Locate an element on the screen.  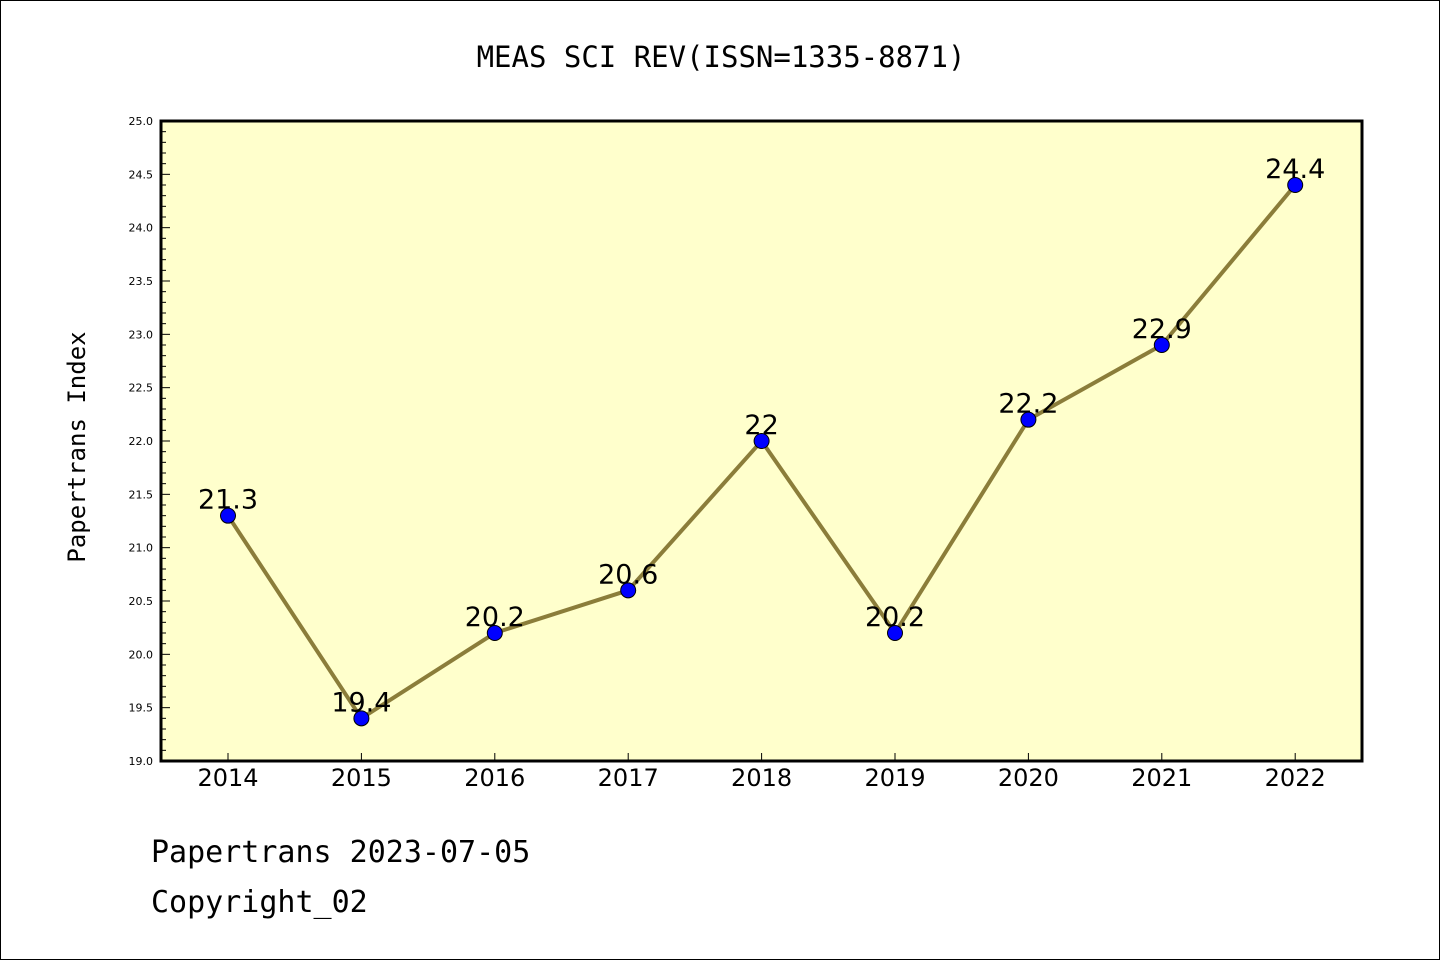
x-tick-label: 2022 is located at coordinates (1295, 778).